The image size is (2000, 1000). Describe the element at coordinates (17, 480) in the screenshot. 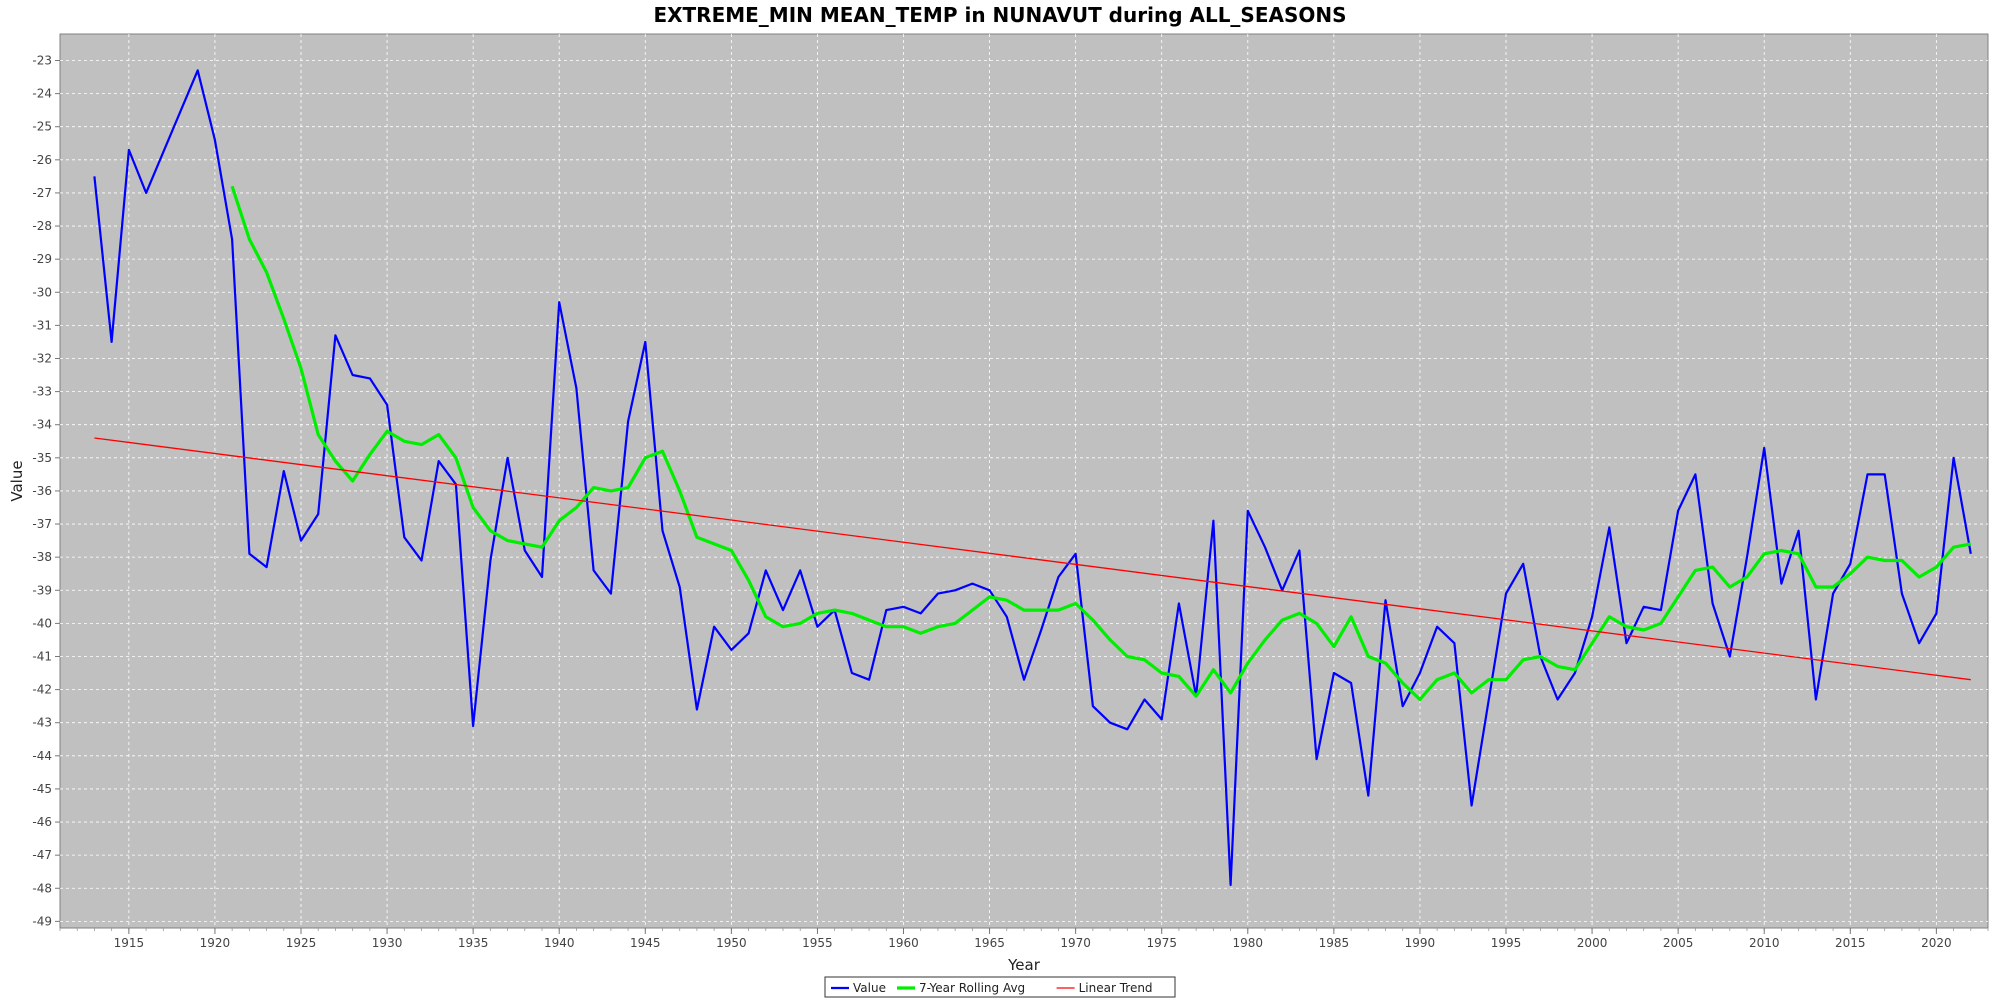

I see `y-axis-label: Value` at that location.